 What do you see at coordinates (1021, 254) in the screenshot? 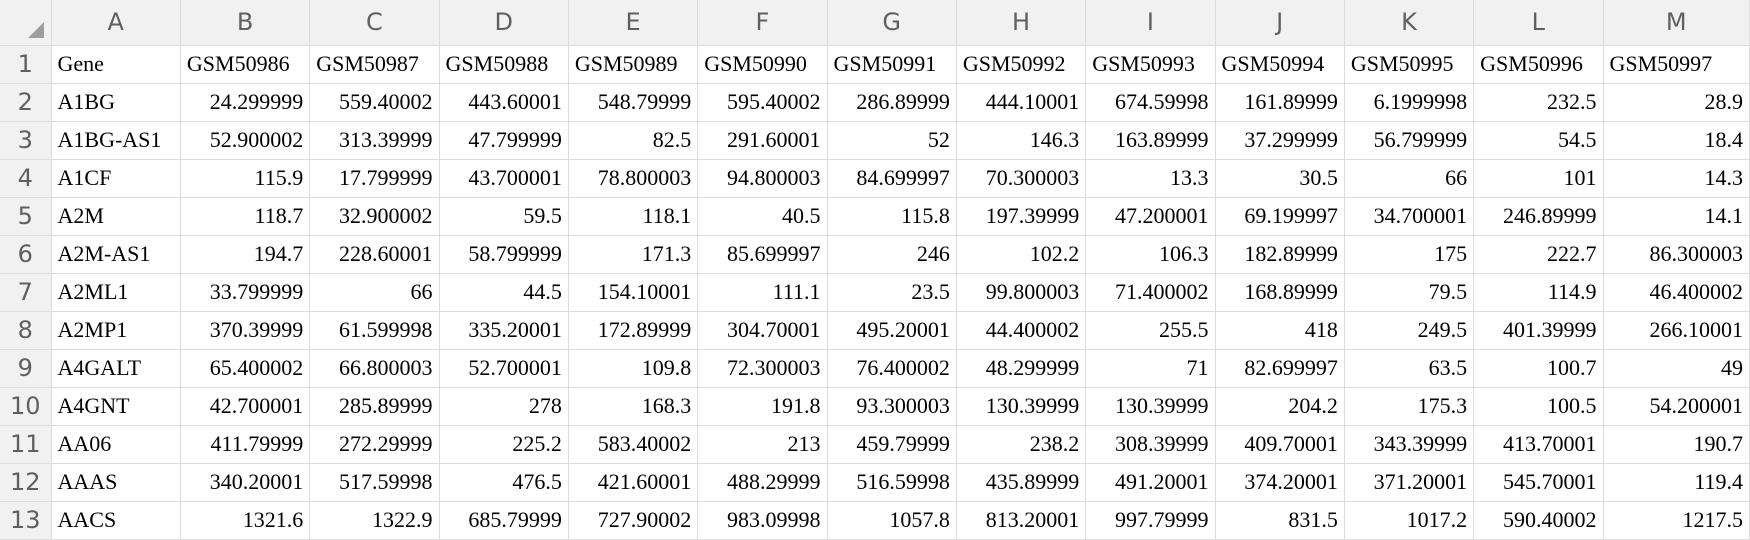
I see `value-cell: 102.2` at bounding box center [1021, 254].